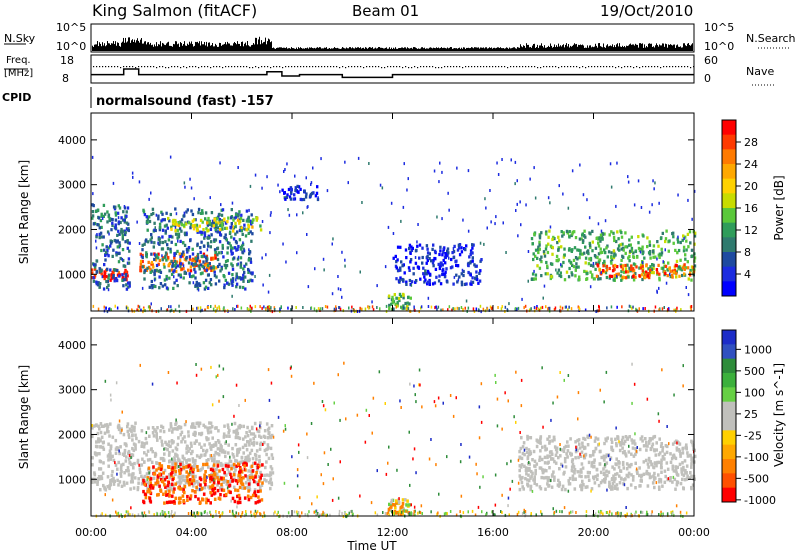  What do you see at coordinates (711, 60) in the screenshot?
I see `nave-tick-top: 60` at bounding box center [711, 60].